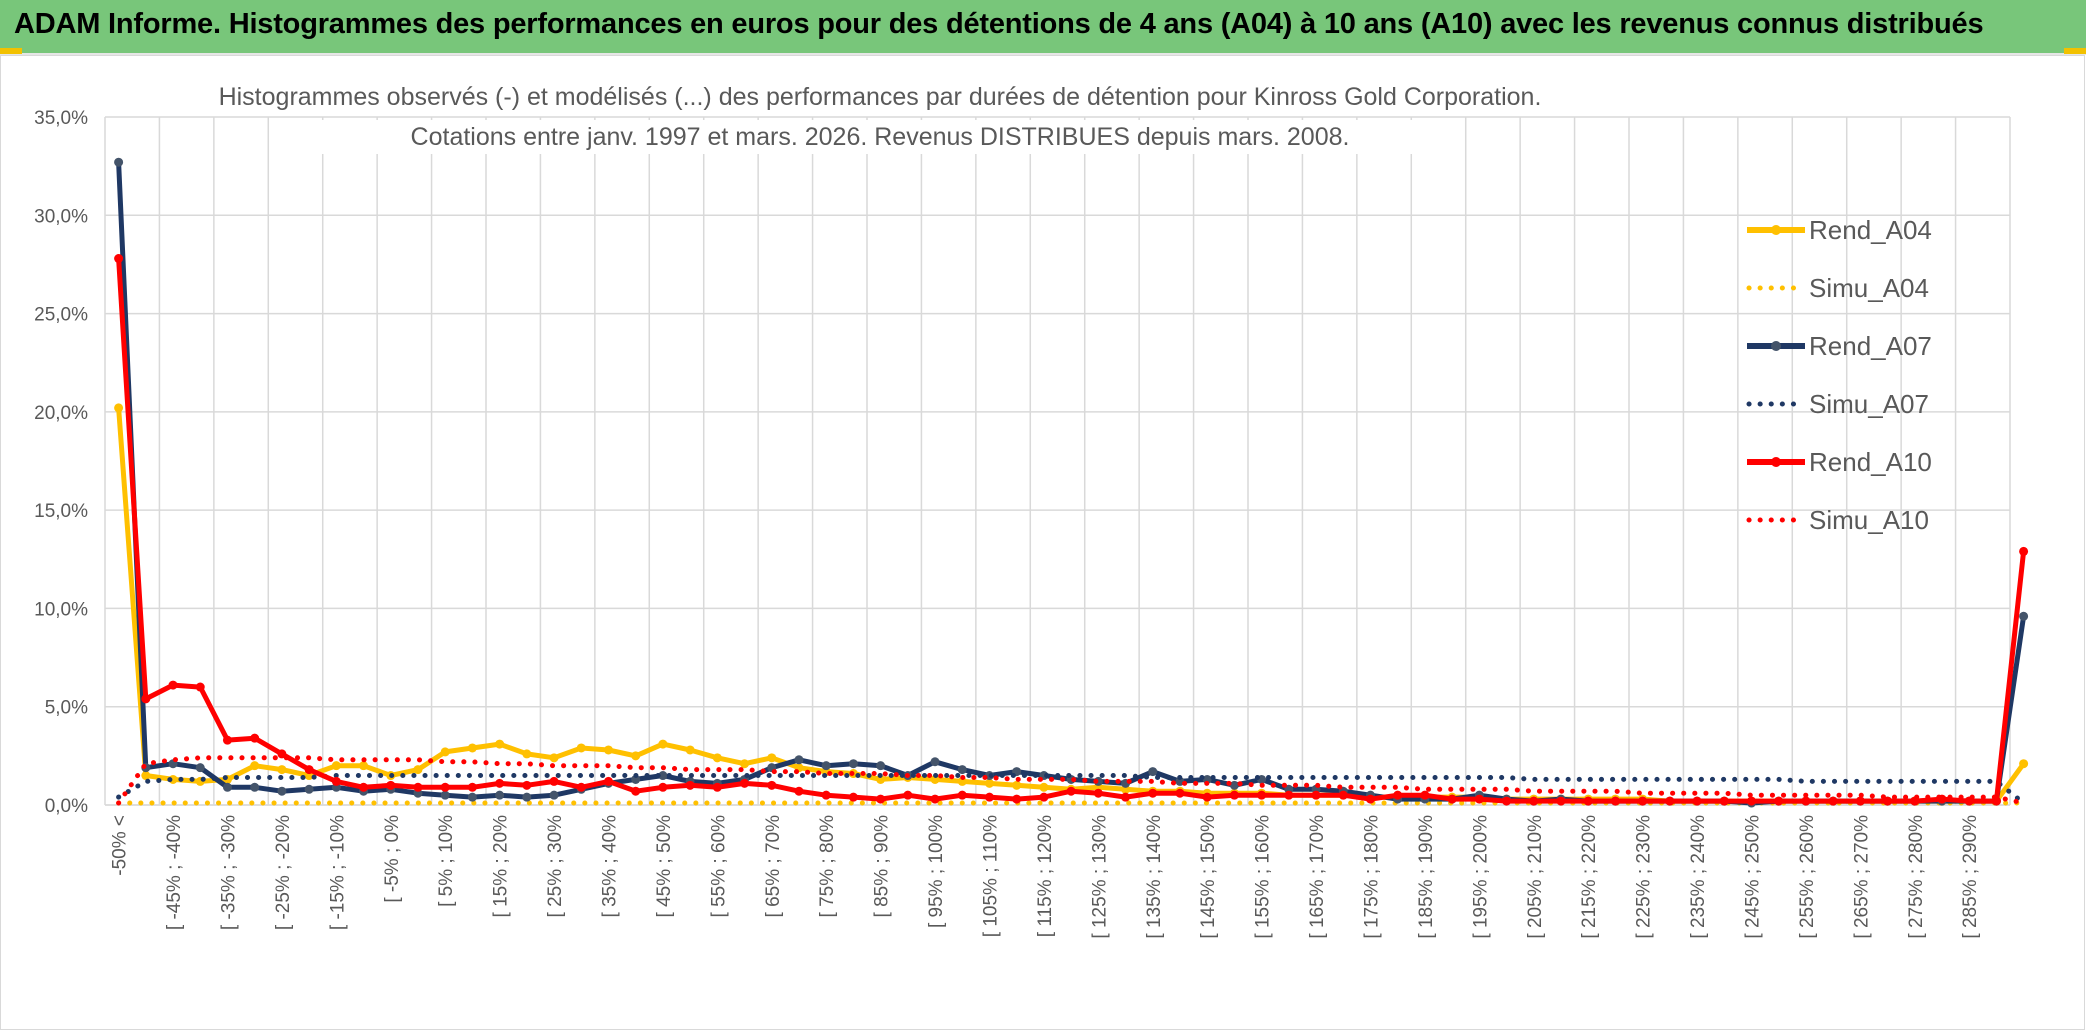 The height and width of the screenshot is (1031, 2086). I want to click on y-tick-label: 20,0%, so click(61, 413).